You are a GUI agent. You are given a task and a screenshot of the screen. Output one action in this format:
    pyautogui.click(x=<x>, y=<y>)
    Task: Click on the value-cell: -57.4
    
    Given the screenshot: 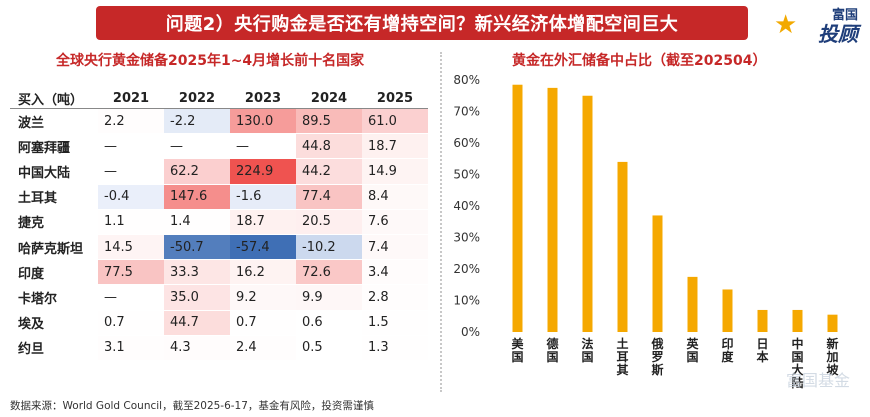 What is the action you would take?
    pyautogui.click(x=263, y=247)
    